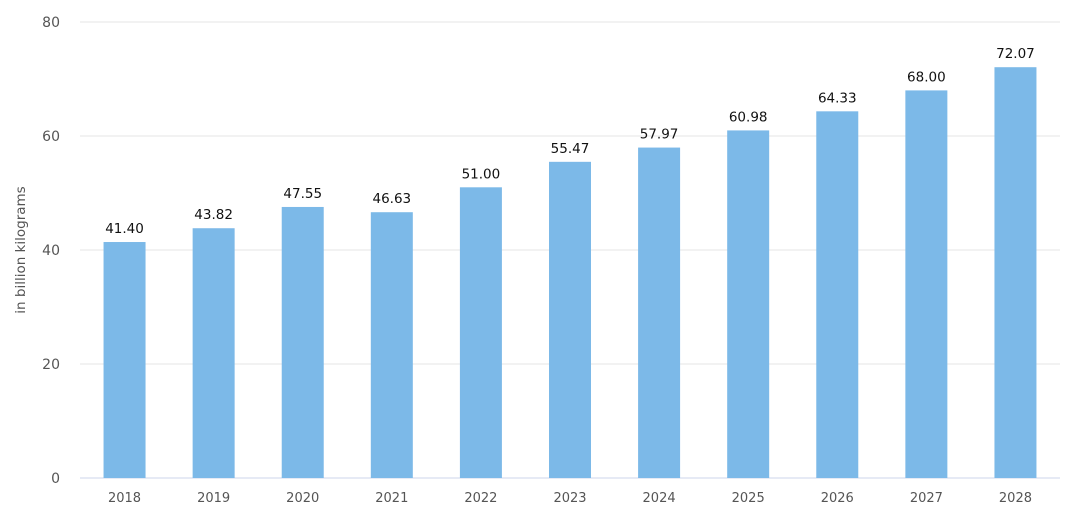 This screenshot has height=519, width=1080. Describe the element at coordinates (21, 249) in the screenshot. I see `y-axis-label: in billion kilograms` at that location.